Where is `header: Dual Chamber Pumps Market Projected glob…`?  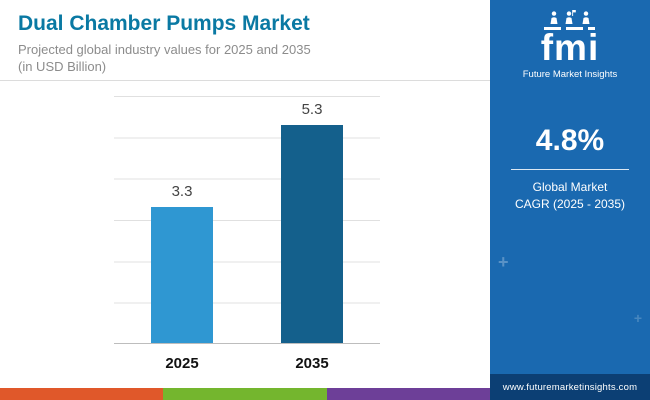 header: Dual Chamber Pumps Market Projected glob… is located at coordinates (245, 38).